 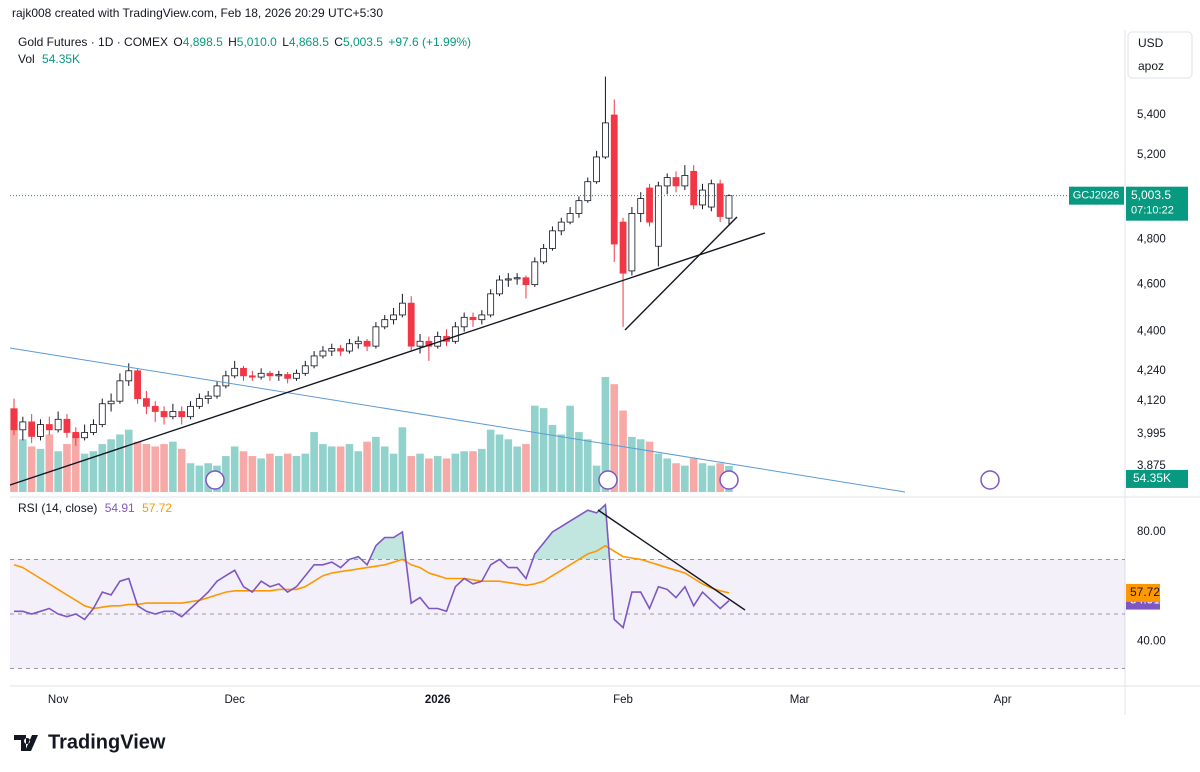 I want to click on legend-value: 54.35K, so click(x=61, y=59).